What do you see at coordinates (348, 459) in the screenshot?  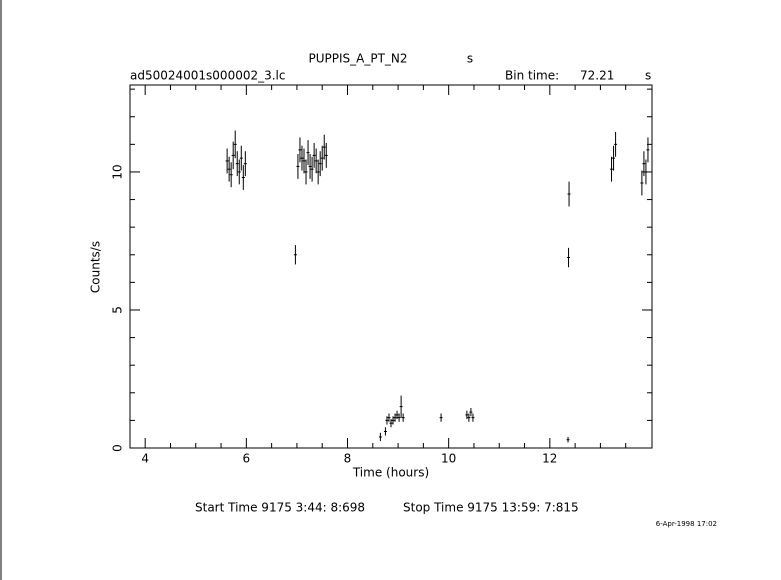 I see `x-tick-label: 8` at bounding box center [348, 459].